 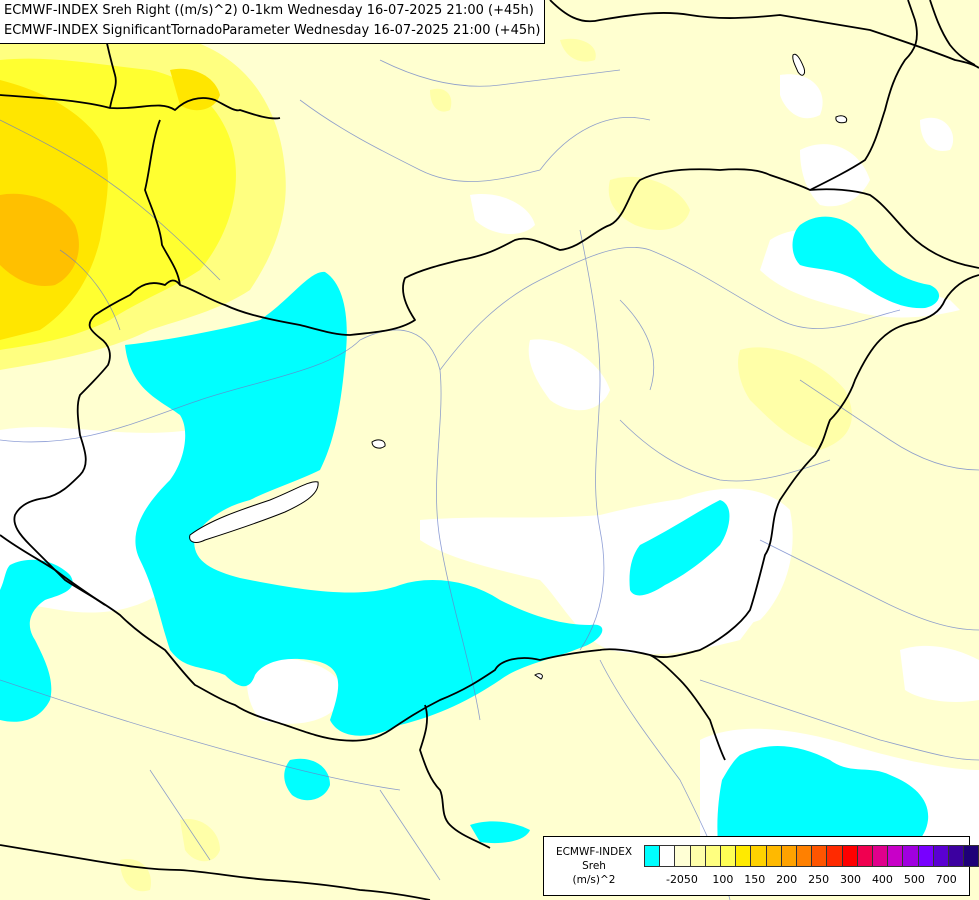 I want to click on yellow-west-region, so click(x=143, y=198).